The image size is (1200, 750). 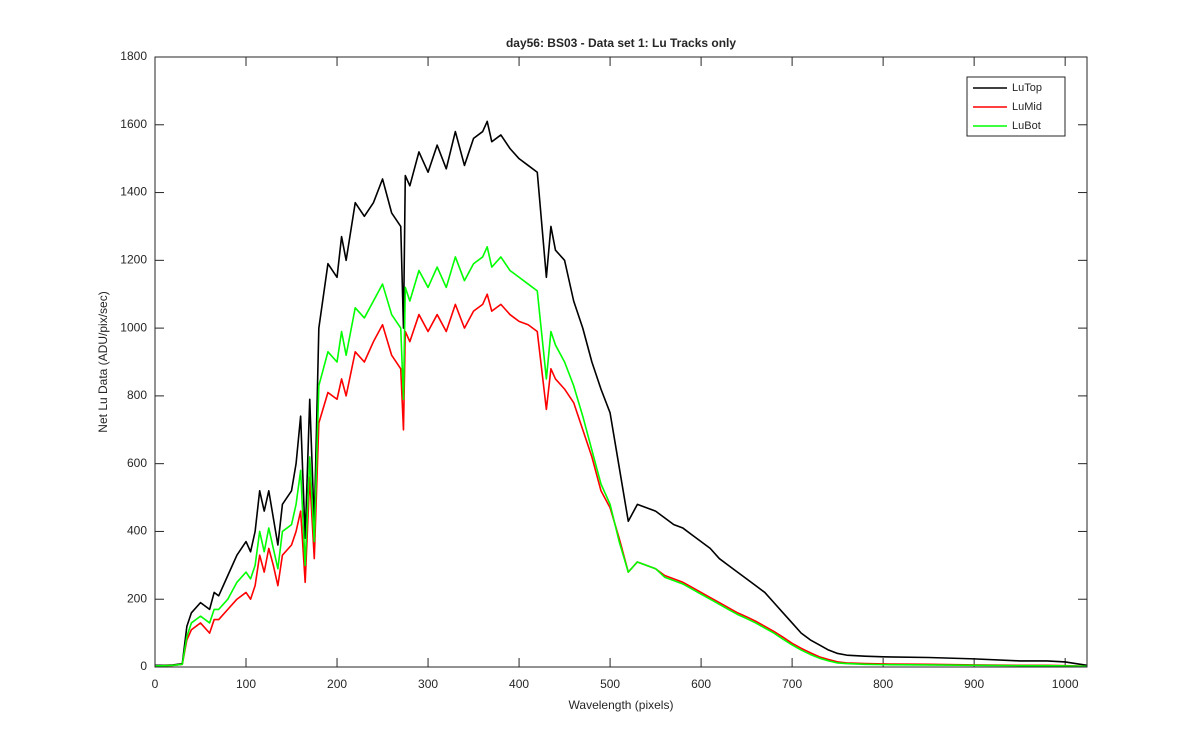 What do you see at coordinates (133, 260) in the screenshot?
I see `y-tick-label: 1200` at bounding box center [133, 260].